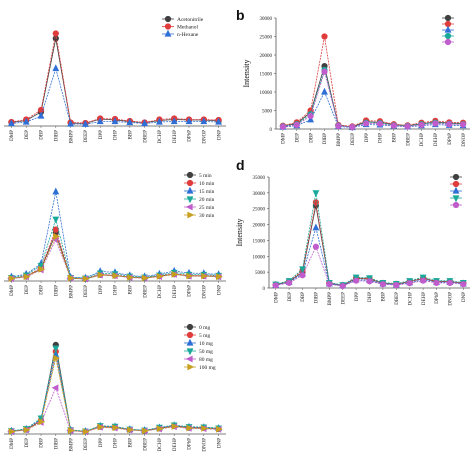  I want to click on panel-label: d, so click(240, 165).